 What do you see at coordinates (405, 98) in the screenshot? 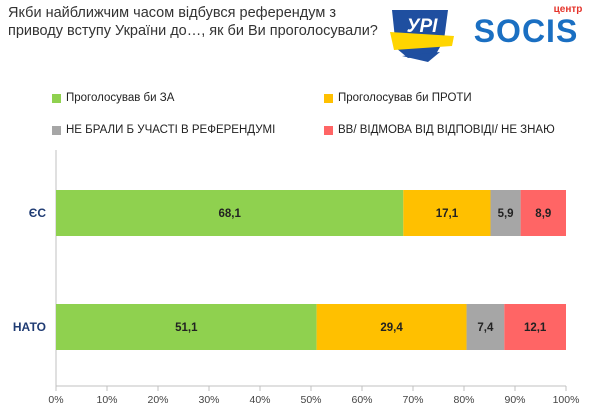
I see `legend-label-2: Проголосував би ПРОТИ` at bounding box center [405, 98].